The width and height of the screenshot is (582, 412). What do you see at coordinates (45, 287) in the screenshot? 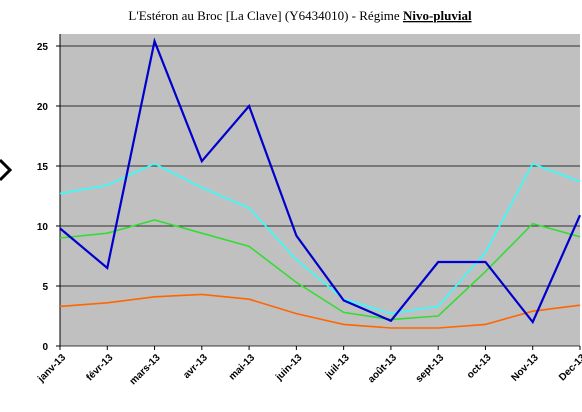
I see `y-tick-label: 5` at bounding box center [45, 287].